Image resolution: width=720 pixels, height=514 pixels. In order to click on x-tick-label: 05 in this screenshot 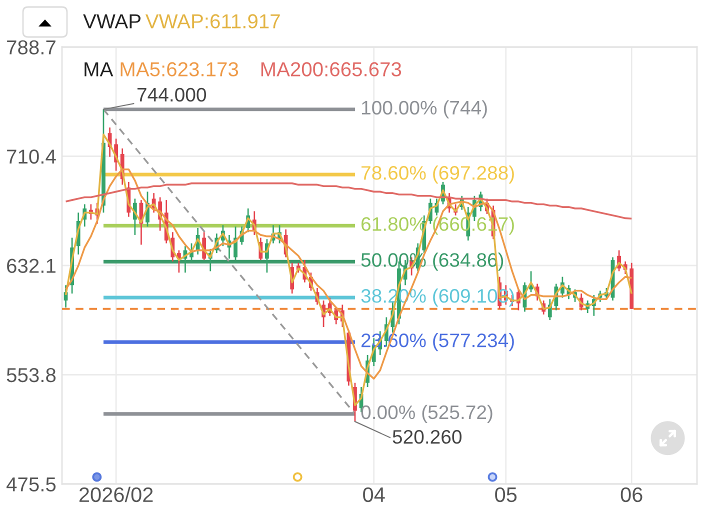, I will do `click(506, 494)`.